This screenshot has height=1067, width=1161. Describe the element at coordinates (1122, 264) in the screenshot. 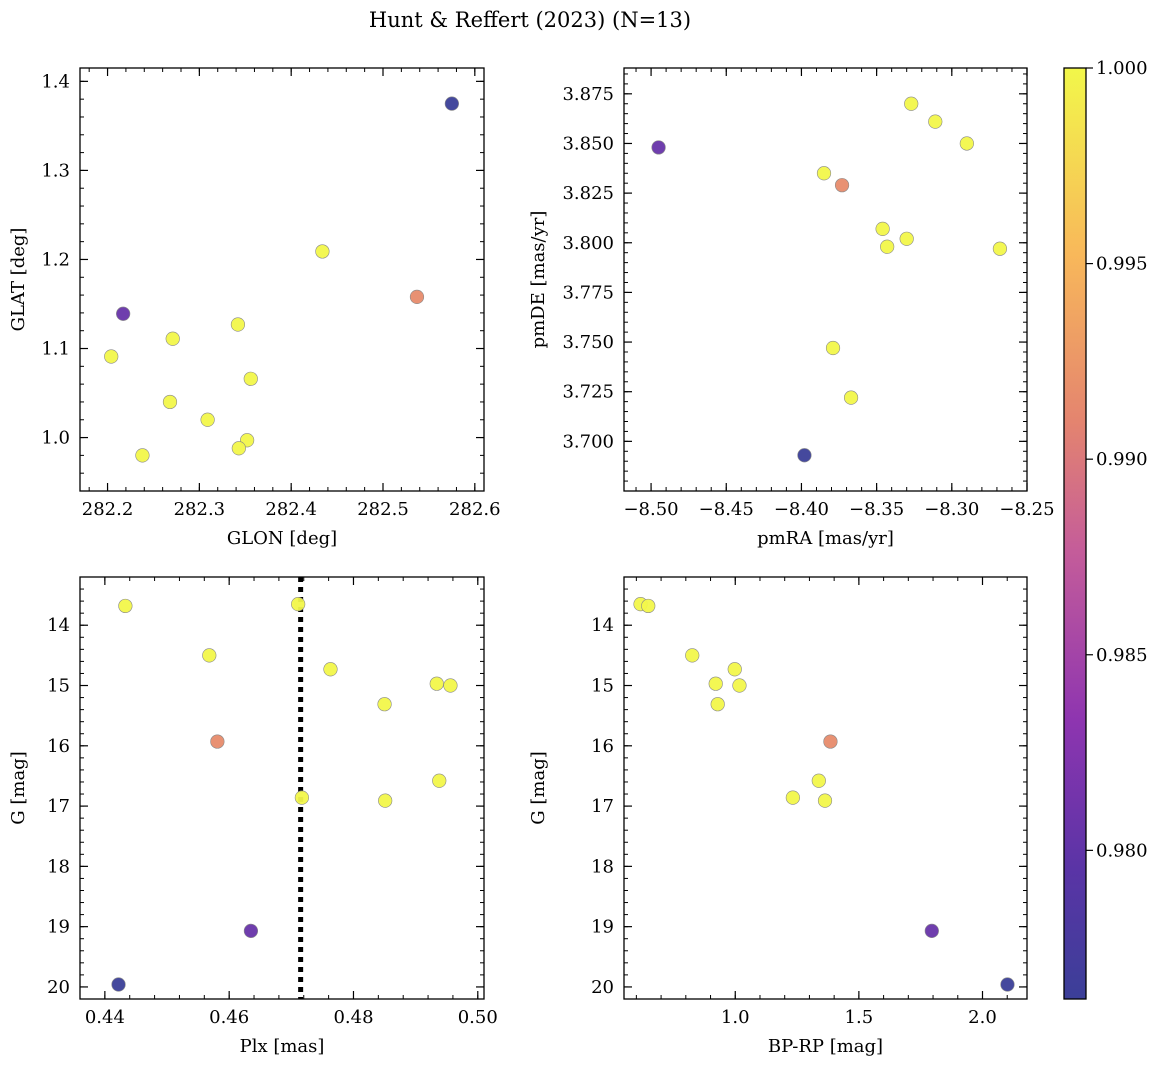

I see `colorbar-tick-label: 0.995` at that location.